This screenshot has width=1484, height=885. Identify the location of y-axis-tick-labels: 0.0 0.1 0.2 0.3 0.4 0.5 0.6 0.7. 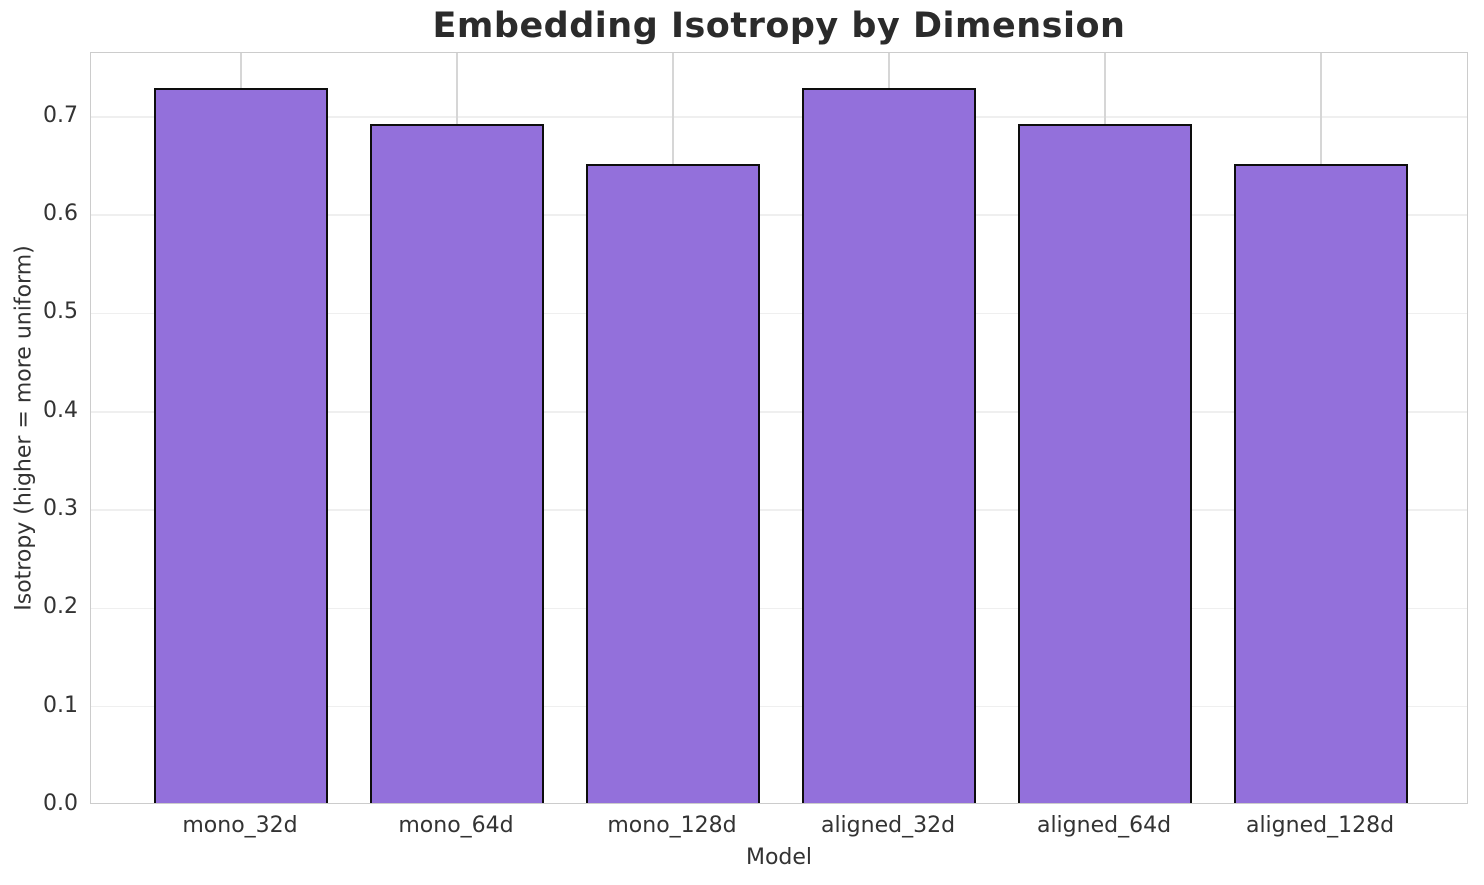
(39, 434).